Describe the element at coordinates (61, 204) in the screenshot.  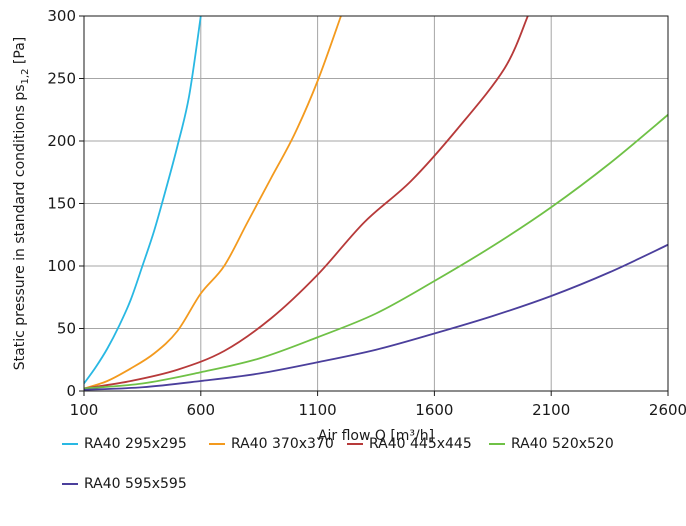
I see `y-tick-label: 150` at that location.